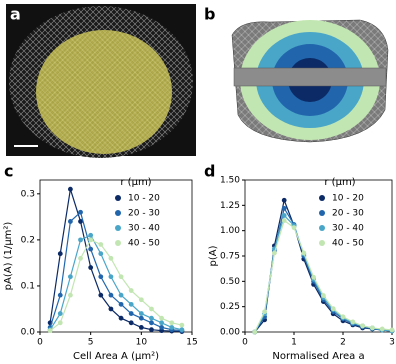 Image resolution: width=396 pixels, height=364 pixels. What do you see at coordinates (28, 333) in the screenshot?
I see `y-tick-label: 0.0` at bounding box center [28, 333].